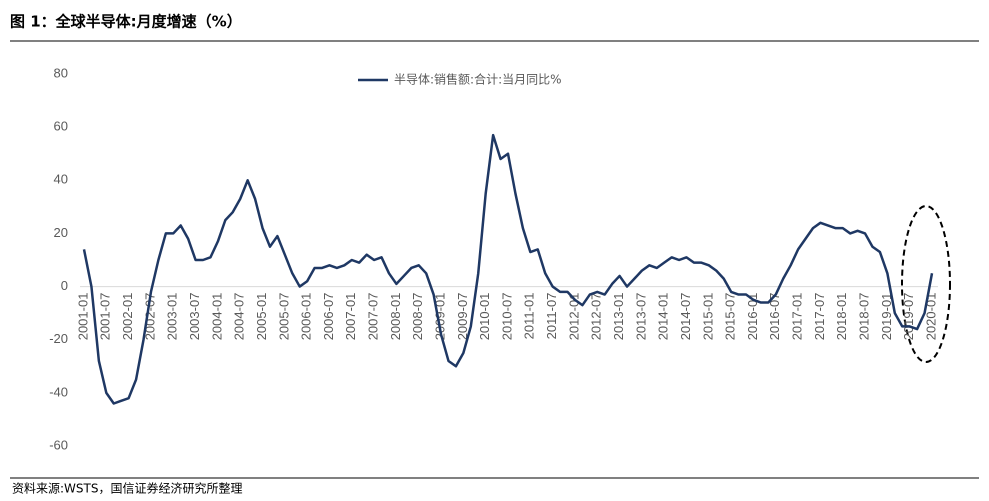  I want to click on x-tick-label: 2004-01, so click(216, 317).